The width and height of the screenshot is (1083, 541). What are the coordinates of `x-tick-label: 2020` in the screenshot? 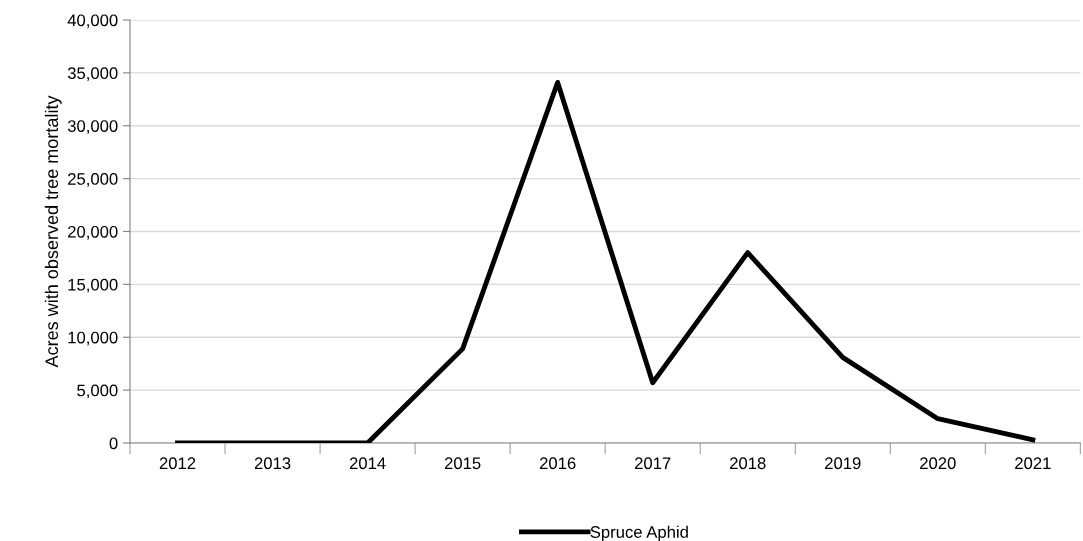 It's located at (938, 463).